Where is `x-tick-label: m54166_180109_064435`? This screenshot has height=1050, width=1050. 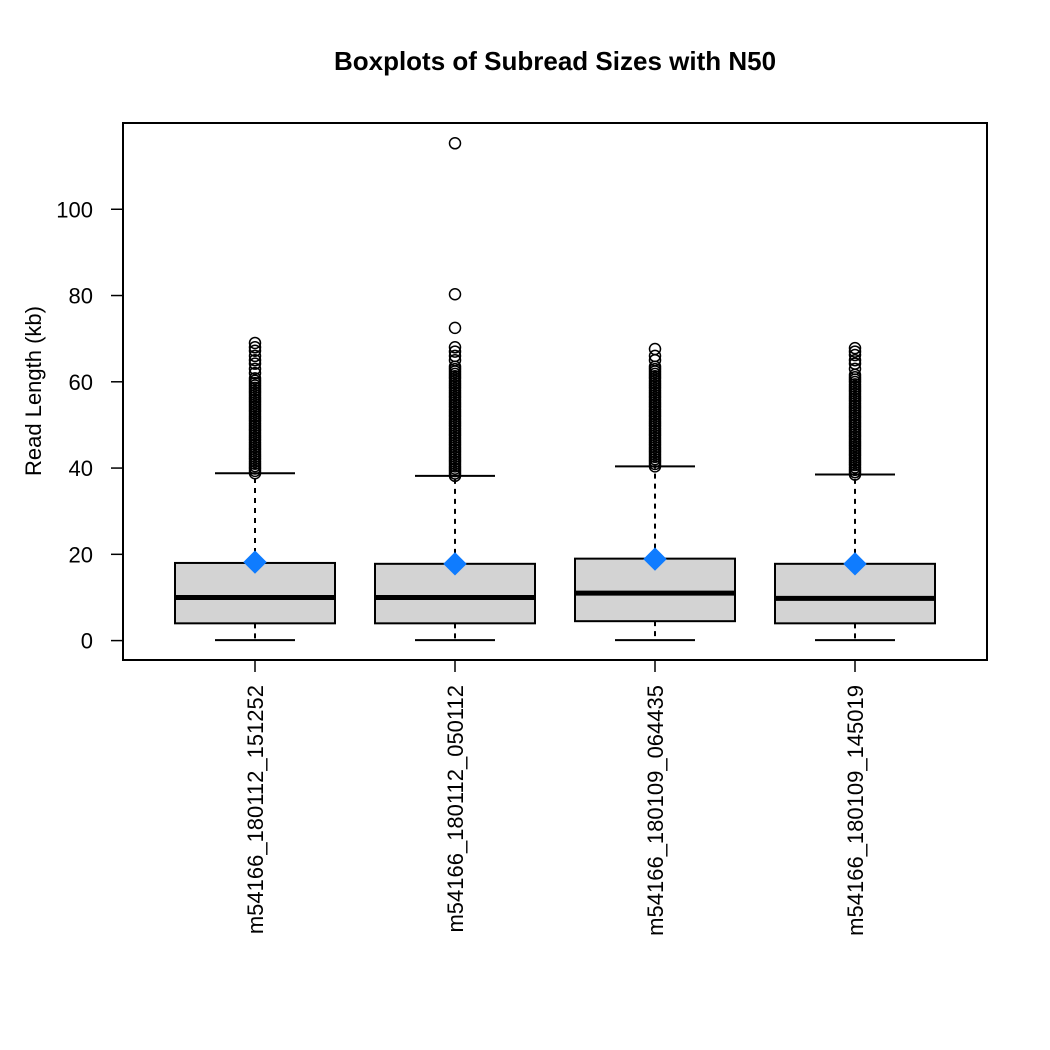 x-tick-label: m54166_180109_064435 is located at coordinates (655, 810).